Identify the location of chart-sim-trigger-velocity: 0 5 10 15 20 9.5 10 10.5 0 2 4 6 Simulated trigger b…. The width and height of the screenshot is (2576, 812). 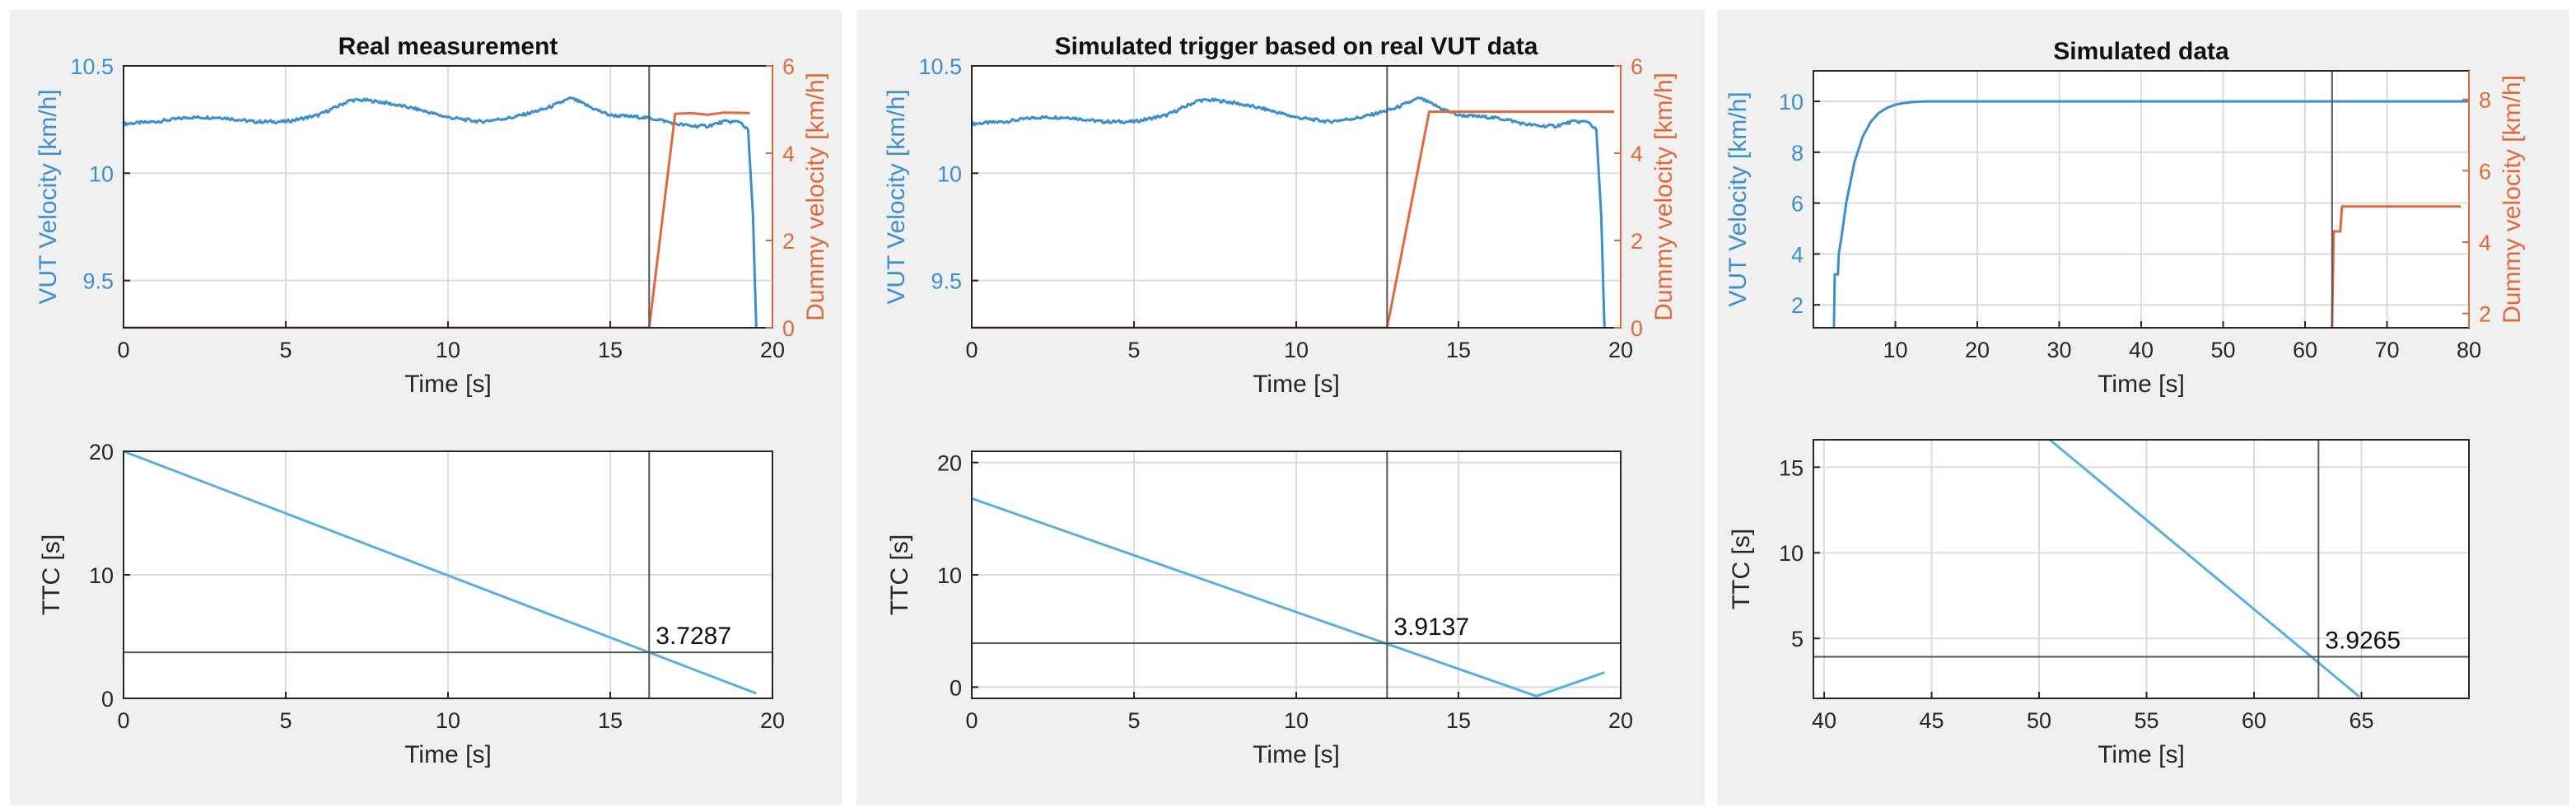
(1280, 215).